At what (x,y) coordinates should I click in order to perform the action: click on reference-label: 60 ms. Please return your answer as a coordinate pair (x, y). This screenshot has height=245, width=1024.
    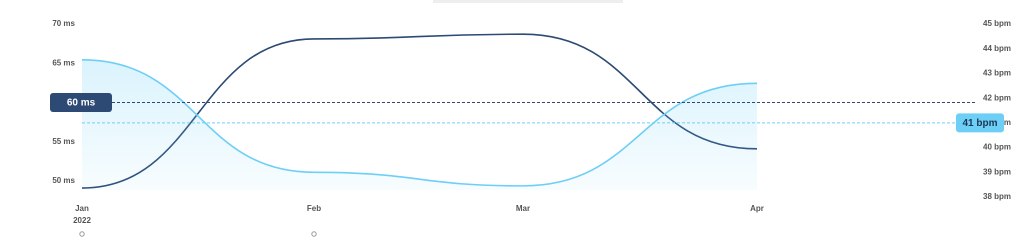
    Looking at the image, I should click on (81, 103).